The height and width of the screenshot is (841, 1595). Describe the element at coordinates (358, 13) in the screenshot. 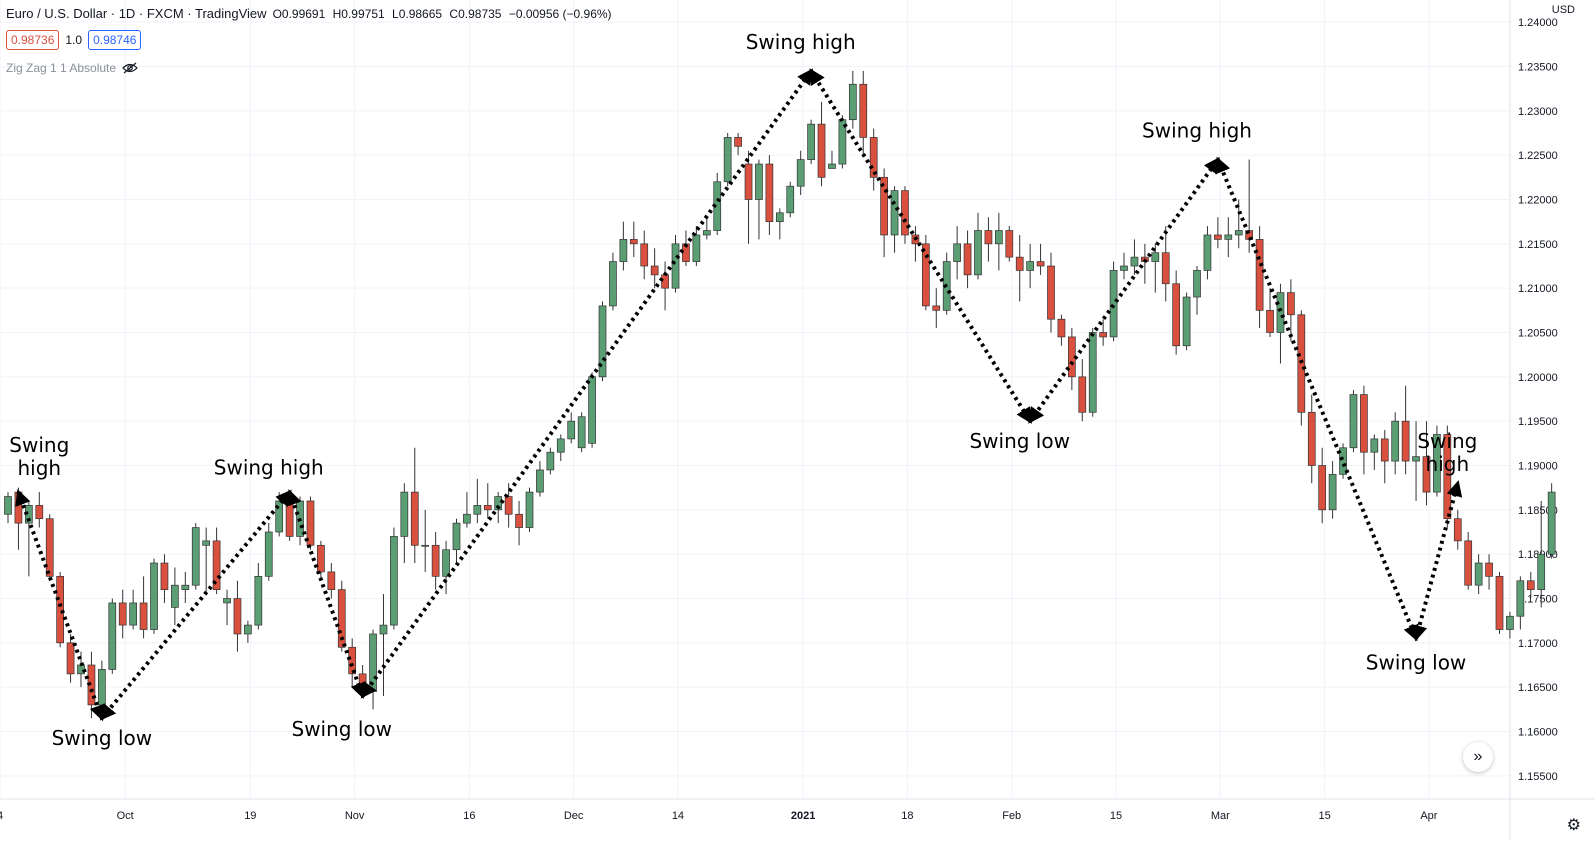

I see `high-value: H0.99751` at that location.